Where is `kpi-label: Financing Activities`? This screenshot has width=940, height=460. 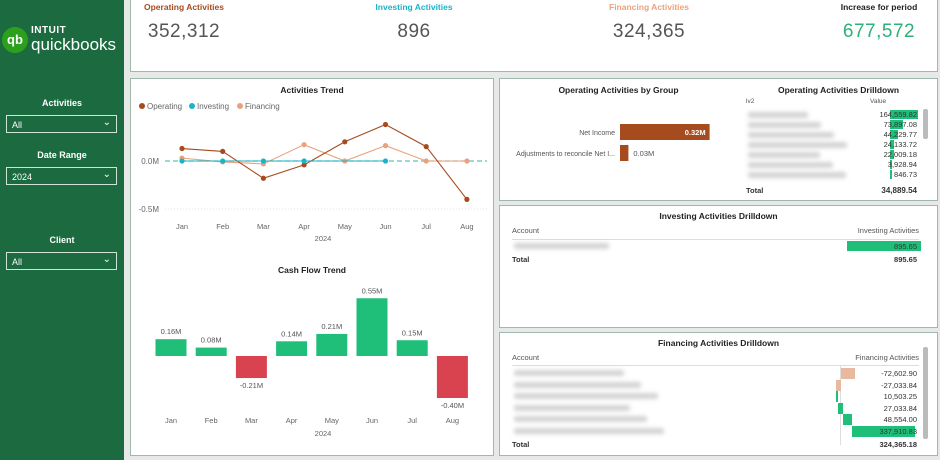 kpi-label: Financing Activities is located at coordinates (649, 7).